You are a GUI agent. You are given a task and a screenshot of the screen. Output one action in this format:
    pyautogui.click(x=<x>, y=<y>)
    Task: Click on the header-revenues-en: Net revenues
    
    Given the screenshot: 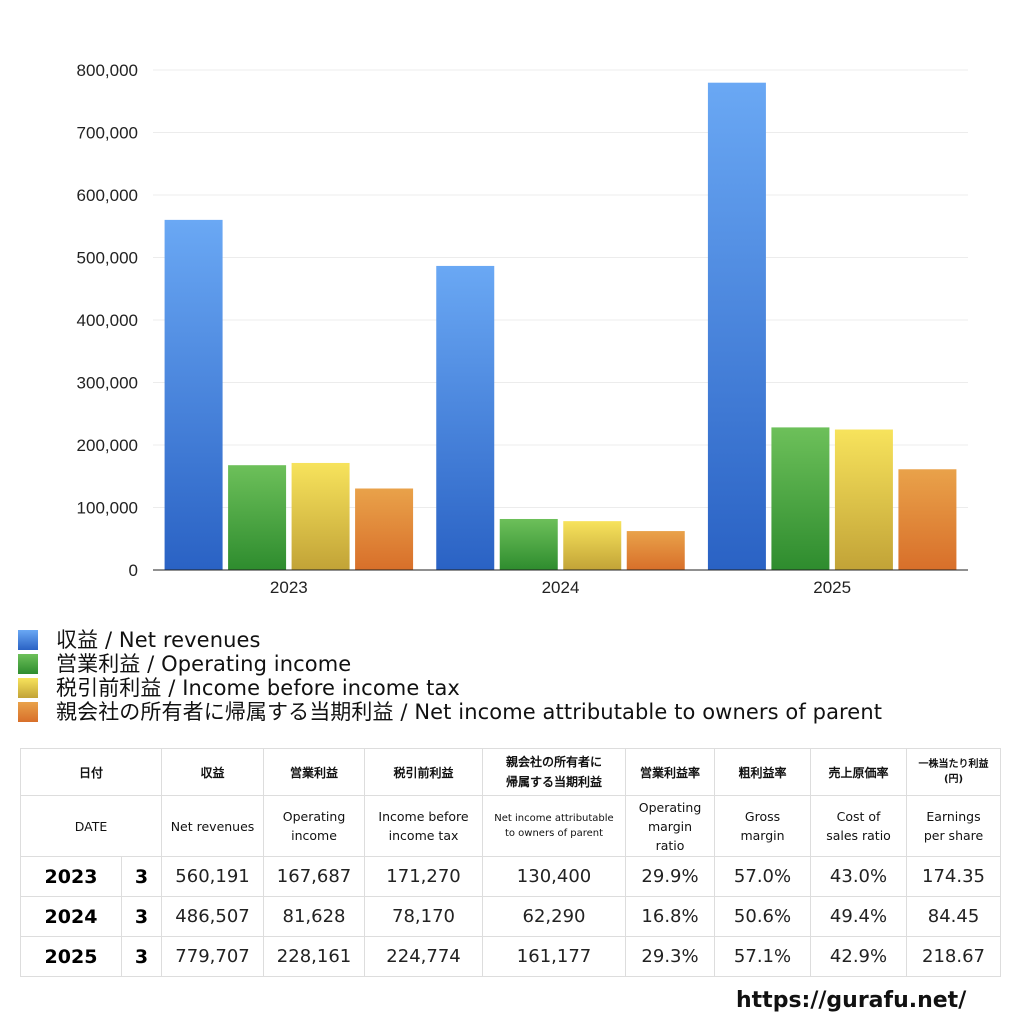 What is the action you would take?
    pyautogui.click(x=213, y=826)
    